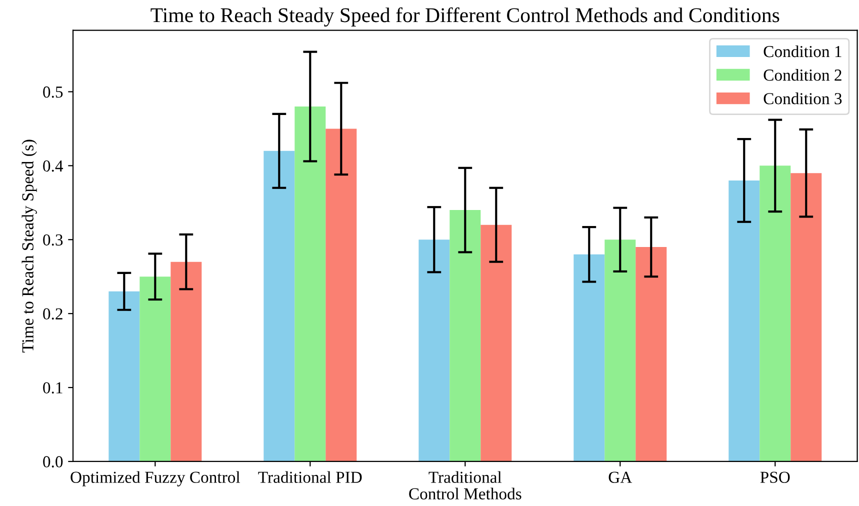  I want to click on legend-label: Condition 2, so click(803, 75).